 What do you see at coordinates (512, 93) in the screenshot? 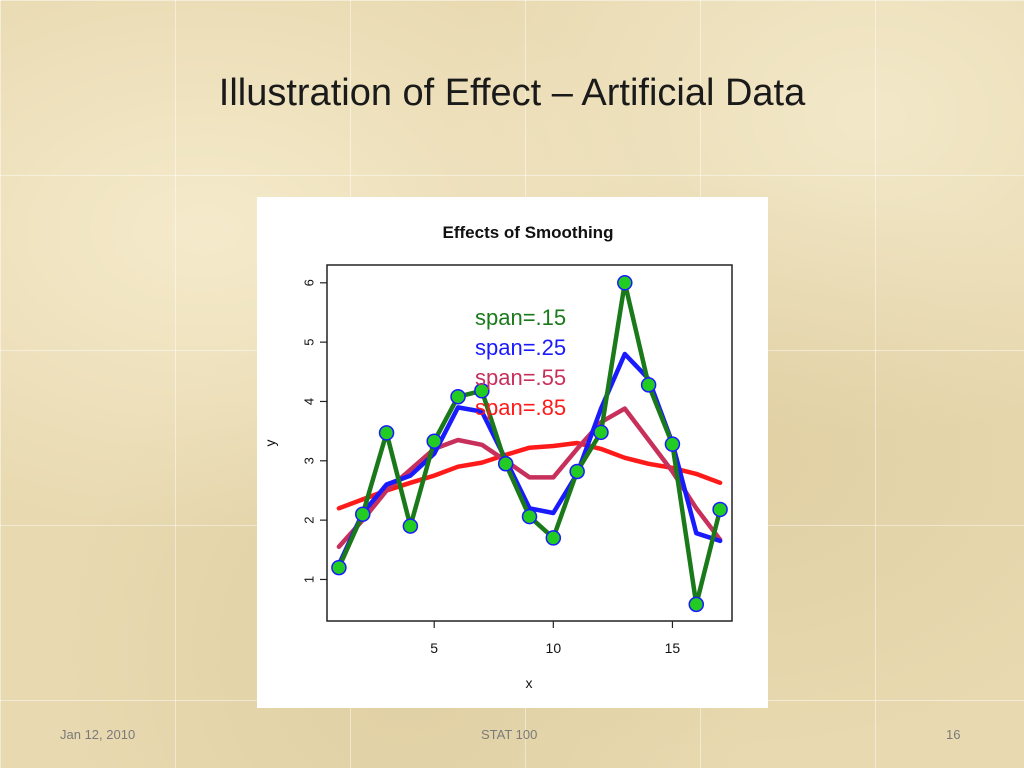
I see `slide-title: Illustration of Effect – Artificial Data` at bounding box center [512, 93].